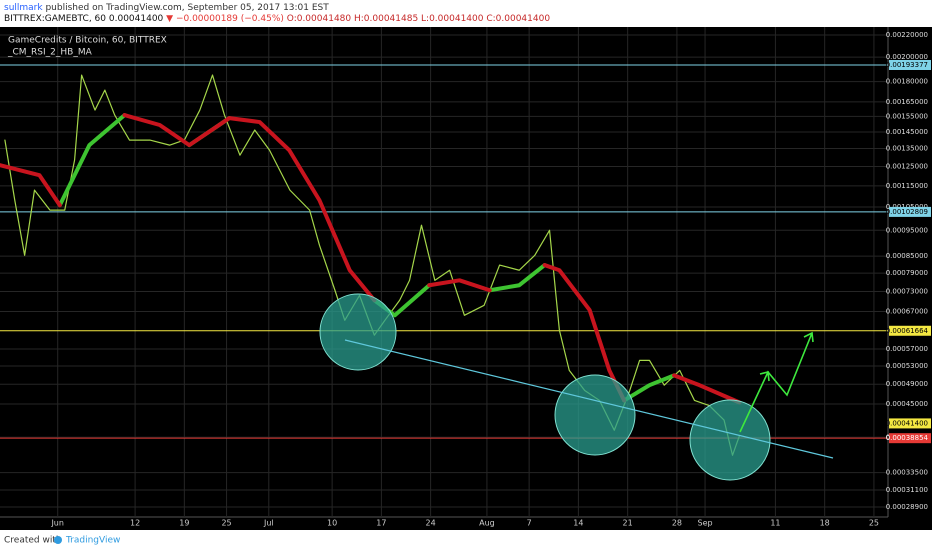 The width and height of the screenshot is (932, 550). I want to click on y-tick-label: 0.00028900, so click(907, 507).